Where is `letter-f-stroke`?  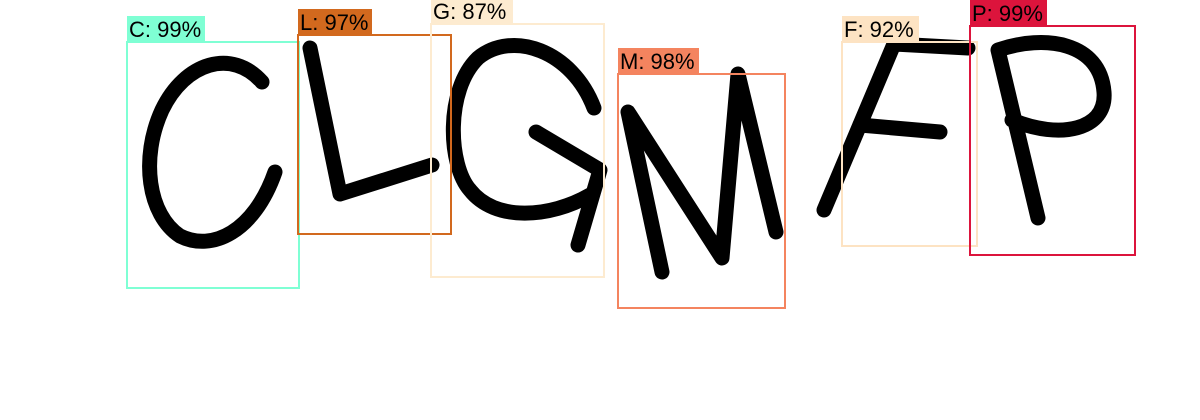
letter-f-stroke is located at coordinates (896, 127).